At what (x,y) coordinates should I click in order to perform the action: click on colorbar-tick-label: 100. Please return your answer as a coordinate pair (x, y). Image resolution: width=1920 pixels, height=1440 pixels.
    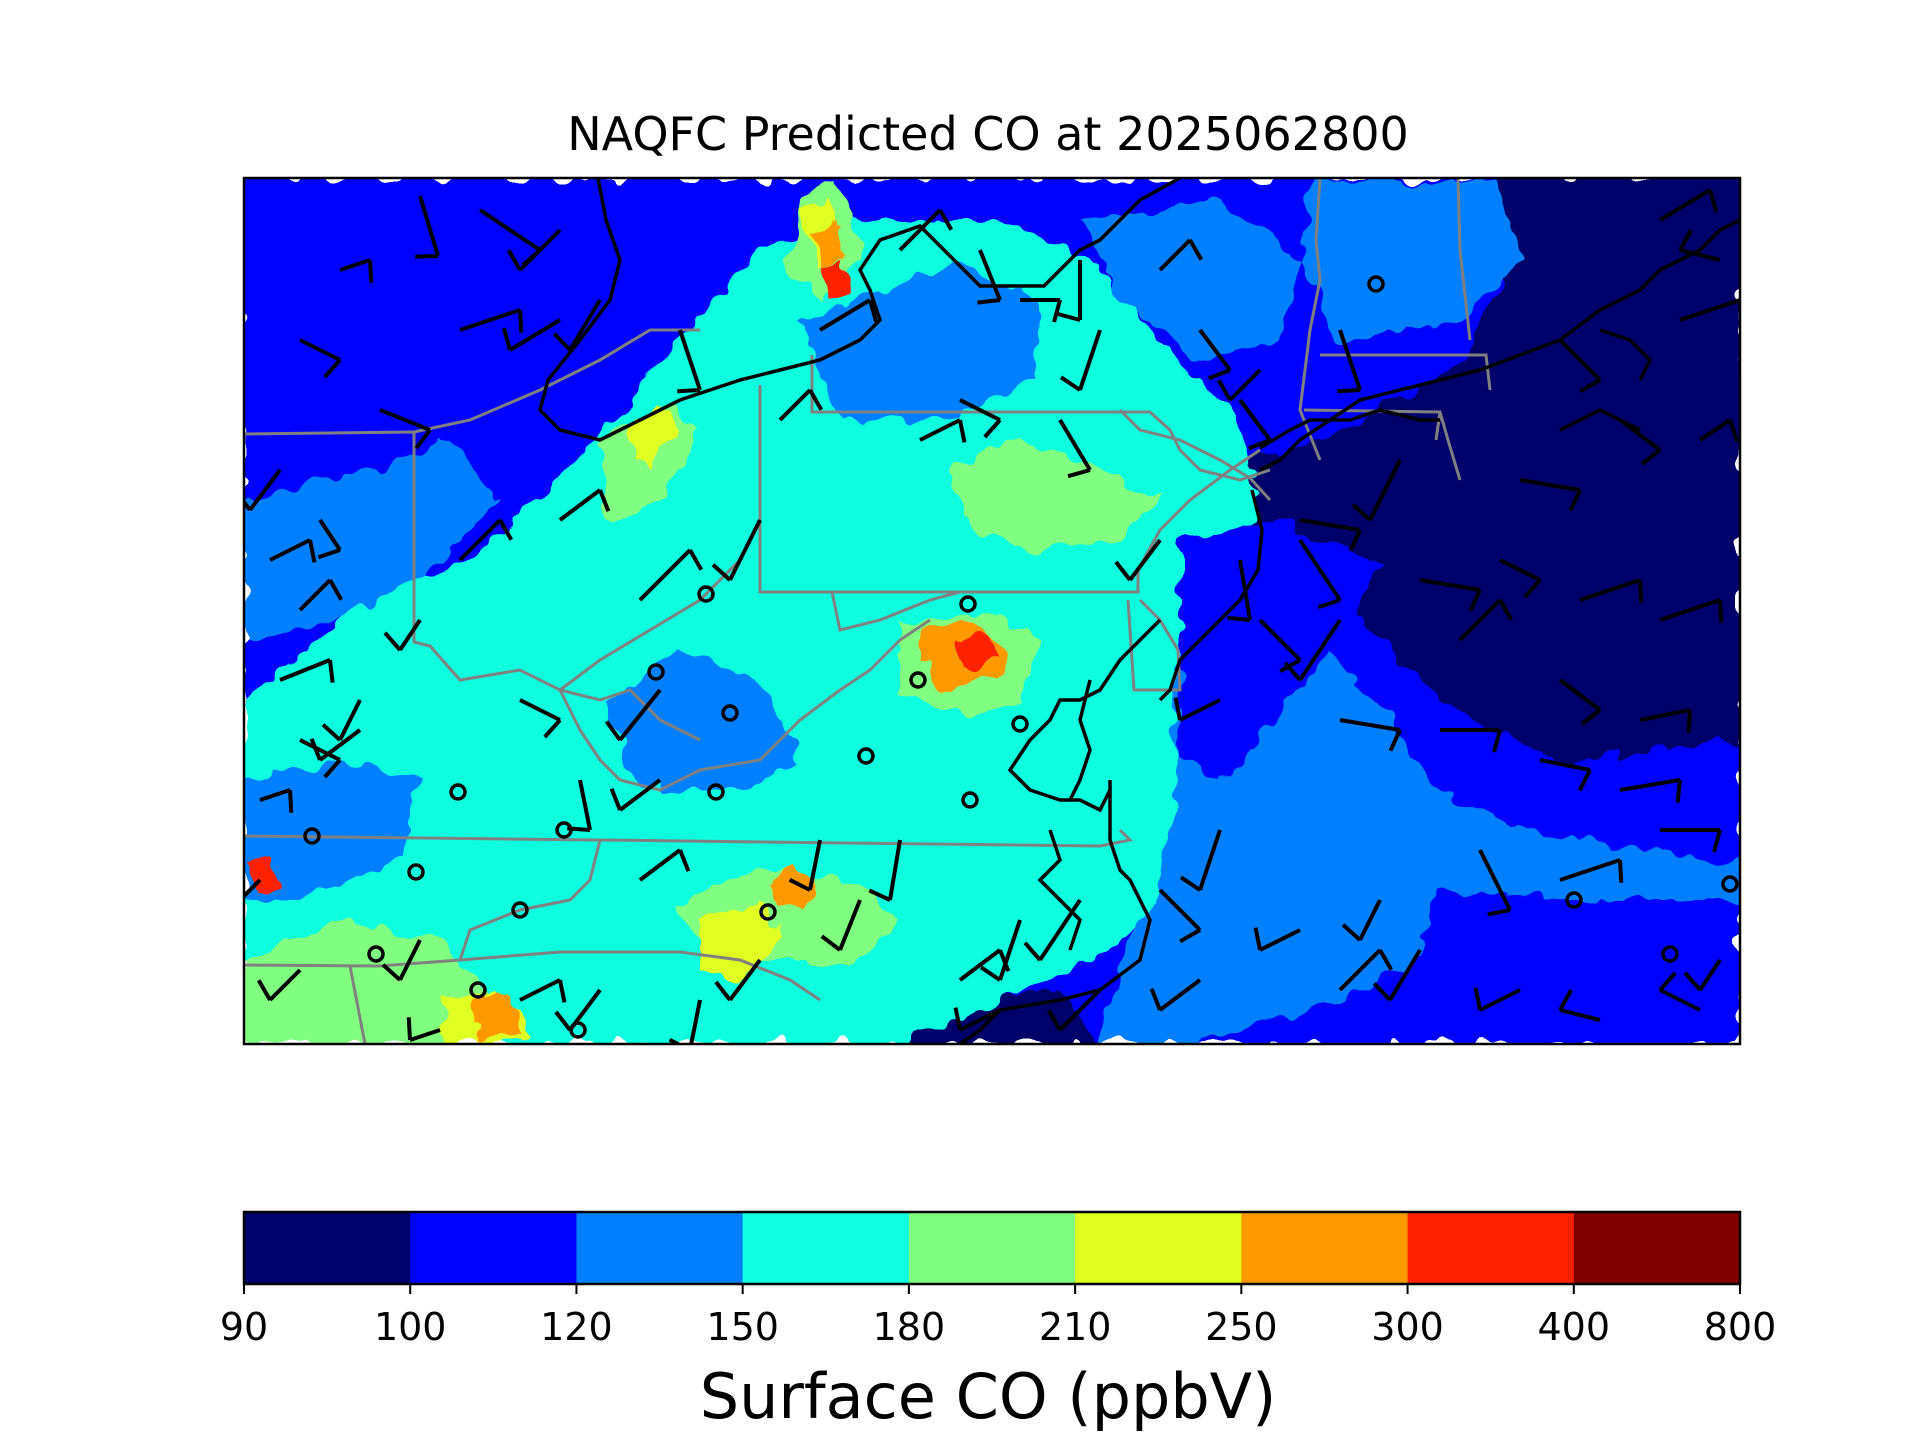
    Looking at the image, I should click on (410, 1327).